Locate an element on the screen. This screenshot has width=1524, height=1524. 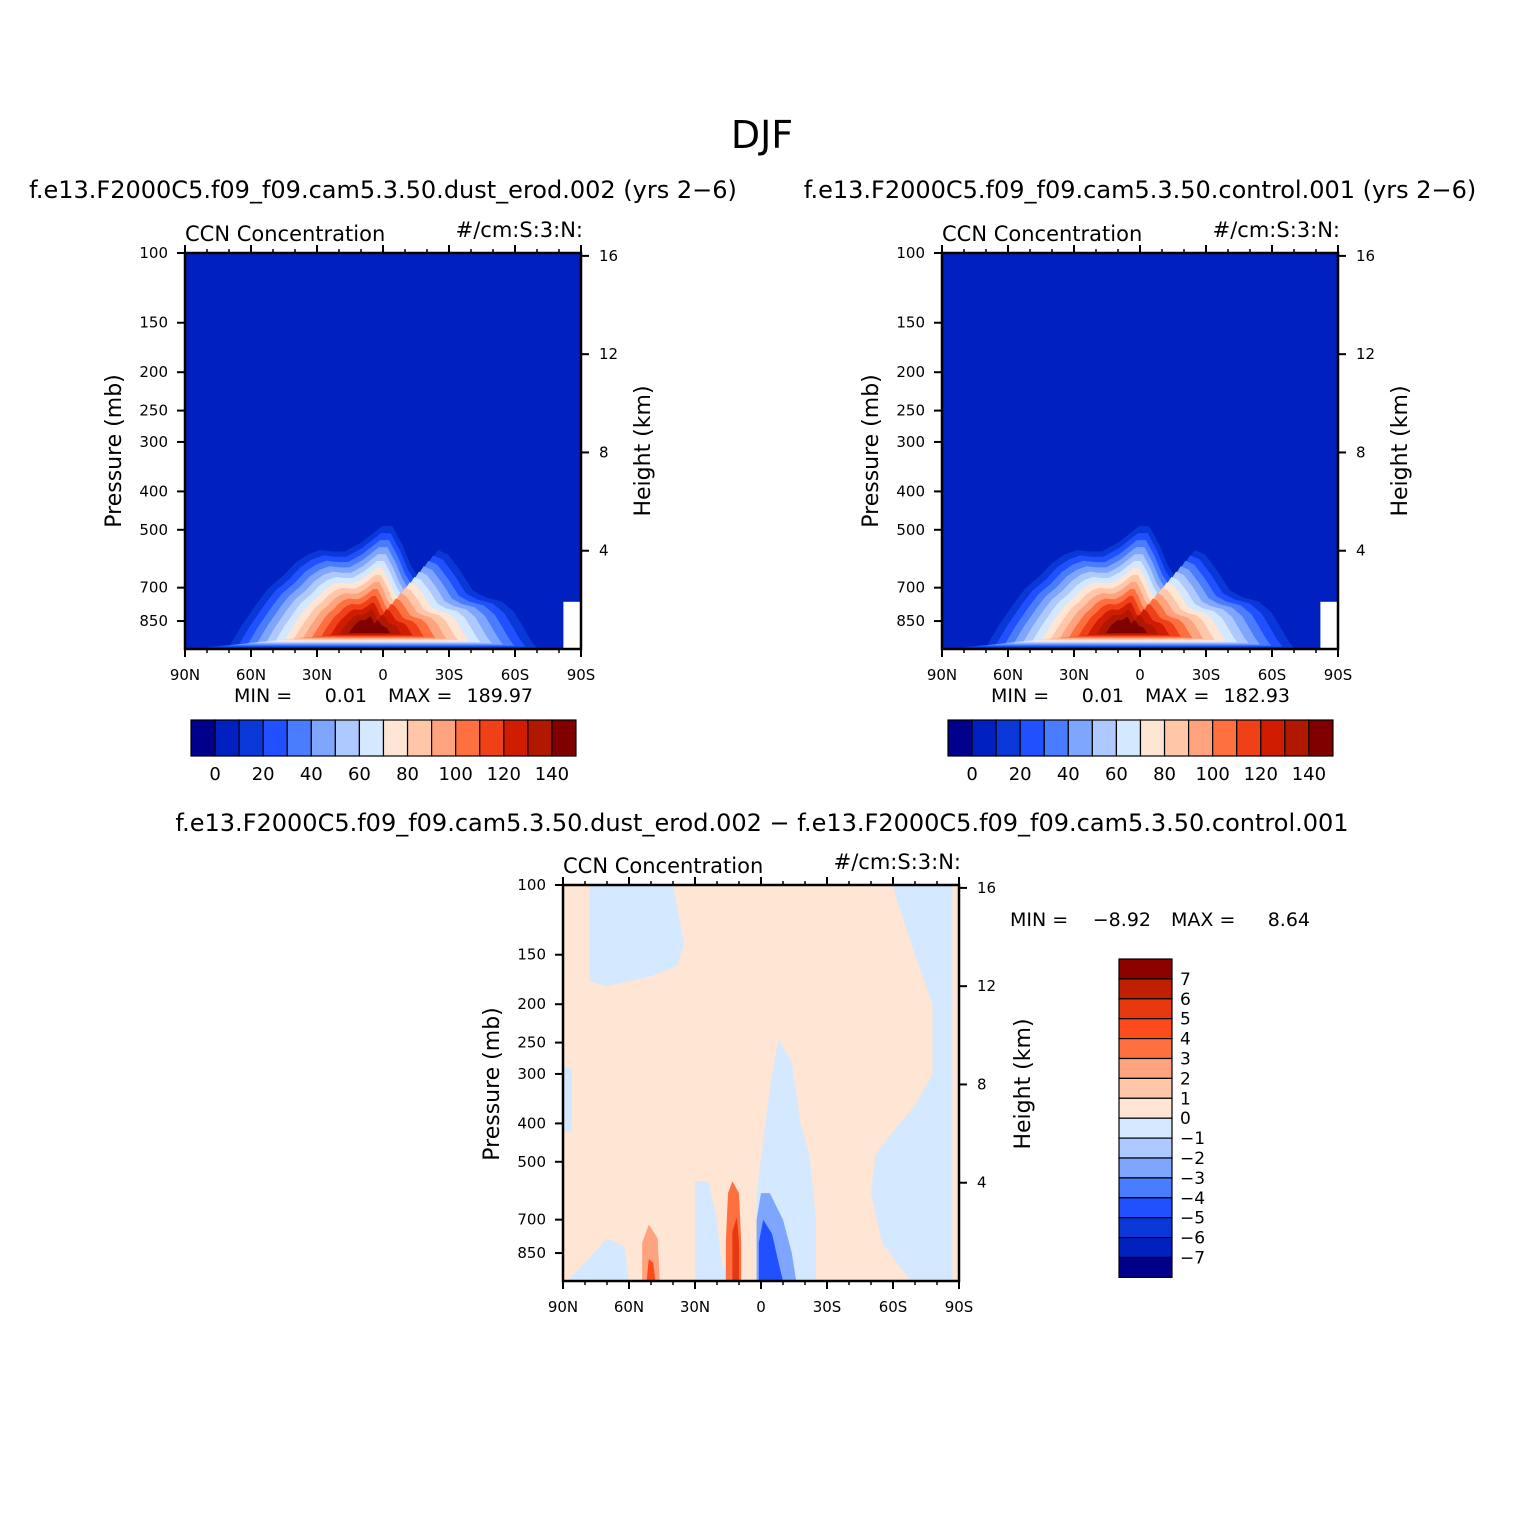
panel-2-plot-area is located at coordinates (1140, 451).